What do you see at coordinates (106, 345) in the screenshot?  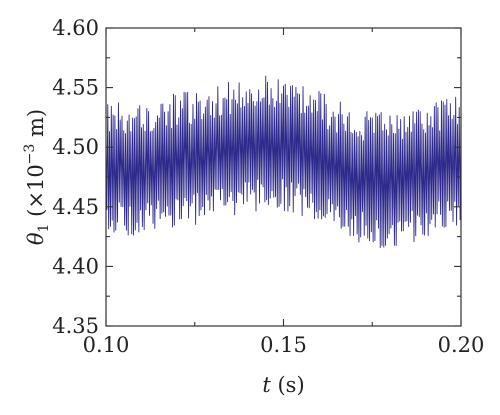 I see `x-tick-label: 0.10` at bounding box center [106, 345].